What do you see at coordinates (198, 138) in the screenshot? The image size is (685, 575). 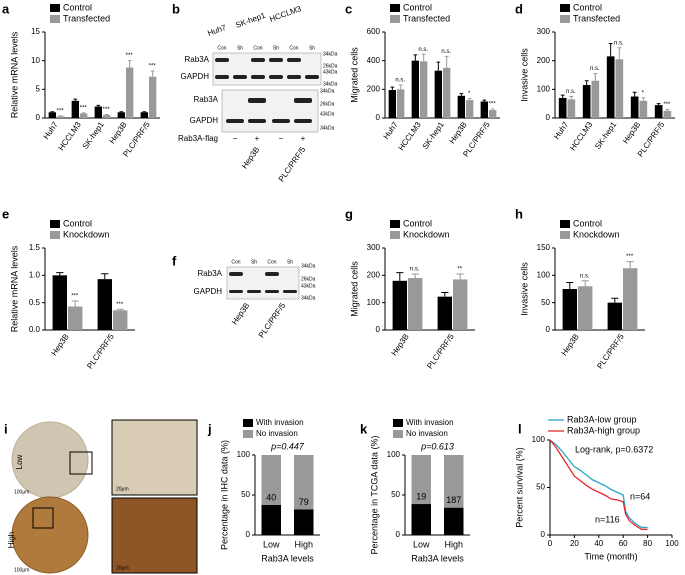 I see `row-label: Rab3A-flag` at bounding box center [198, 138].